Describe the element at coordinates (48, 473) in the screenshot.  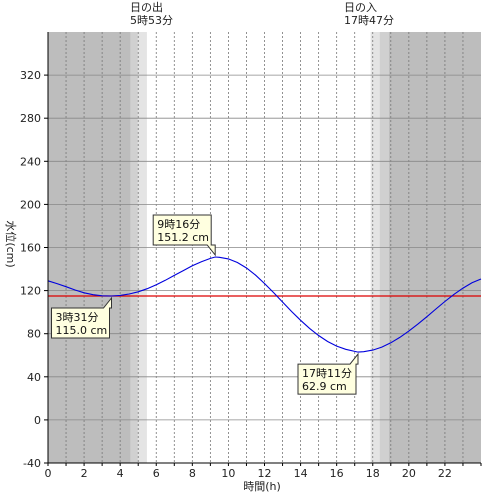
I see `x-tick-label: 0` at that location.